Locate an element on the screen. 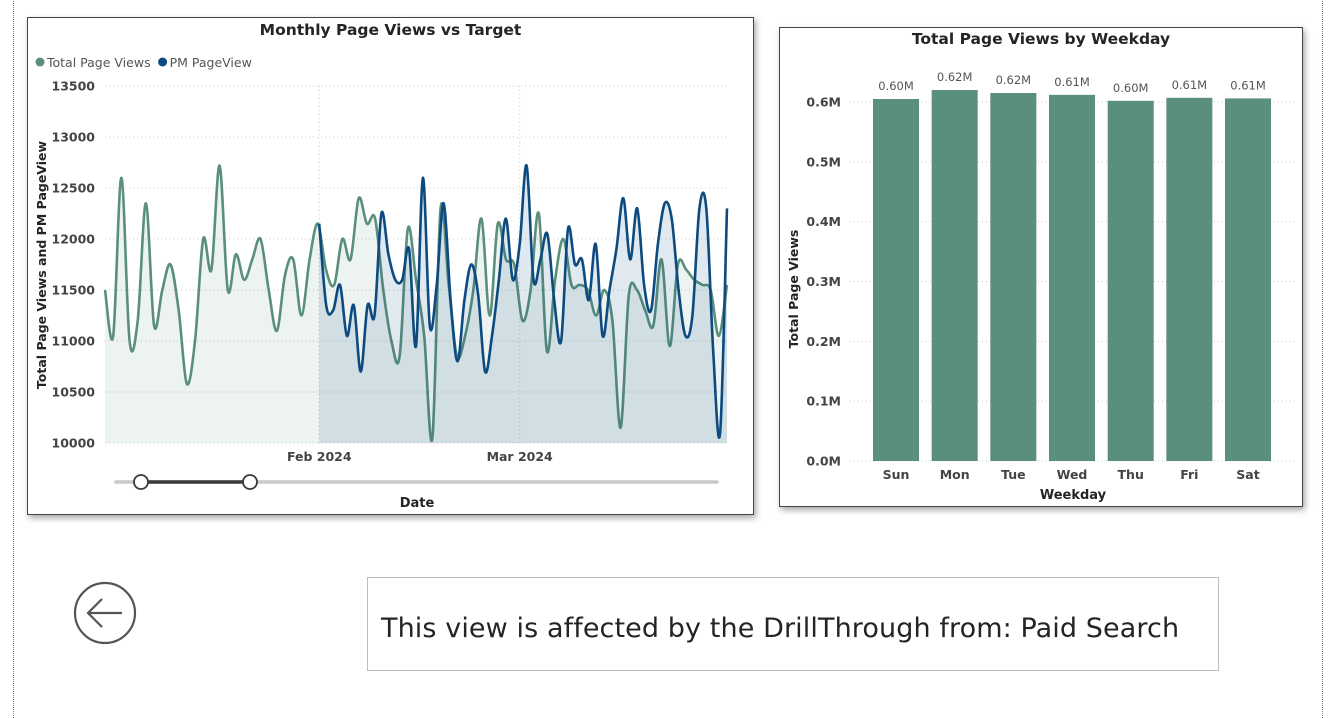  x-tick-label: Feb 2024 is located at coordinates (319, 456).